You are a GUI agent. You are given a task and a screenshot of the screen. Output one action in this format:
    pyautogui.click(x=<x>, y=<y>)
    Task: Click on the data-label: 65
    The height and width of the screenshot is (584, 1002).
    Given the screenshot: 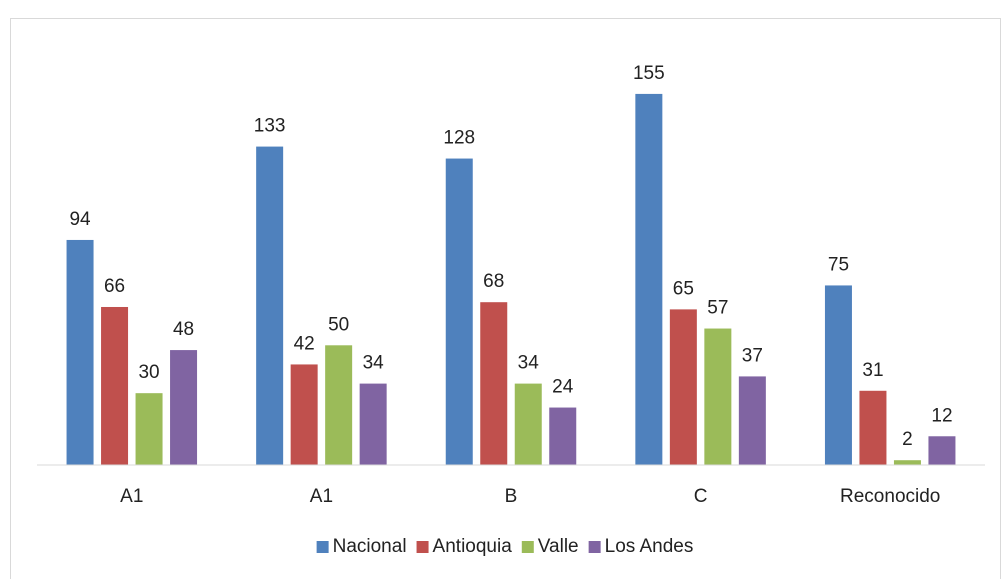 What is the action you would take?
    pyautogui.click(x=683, y=288)
    